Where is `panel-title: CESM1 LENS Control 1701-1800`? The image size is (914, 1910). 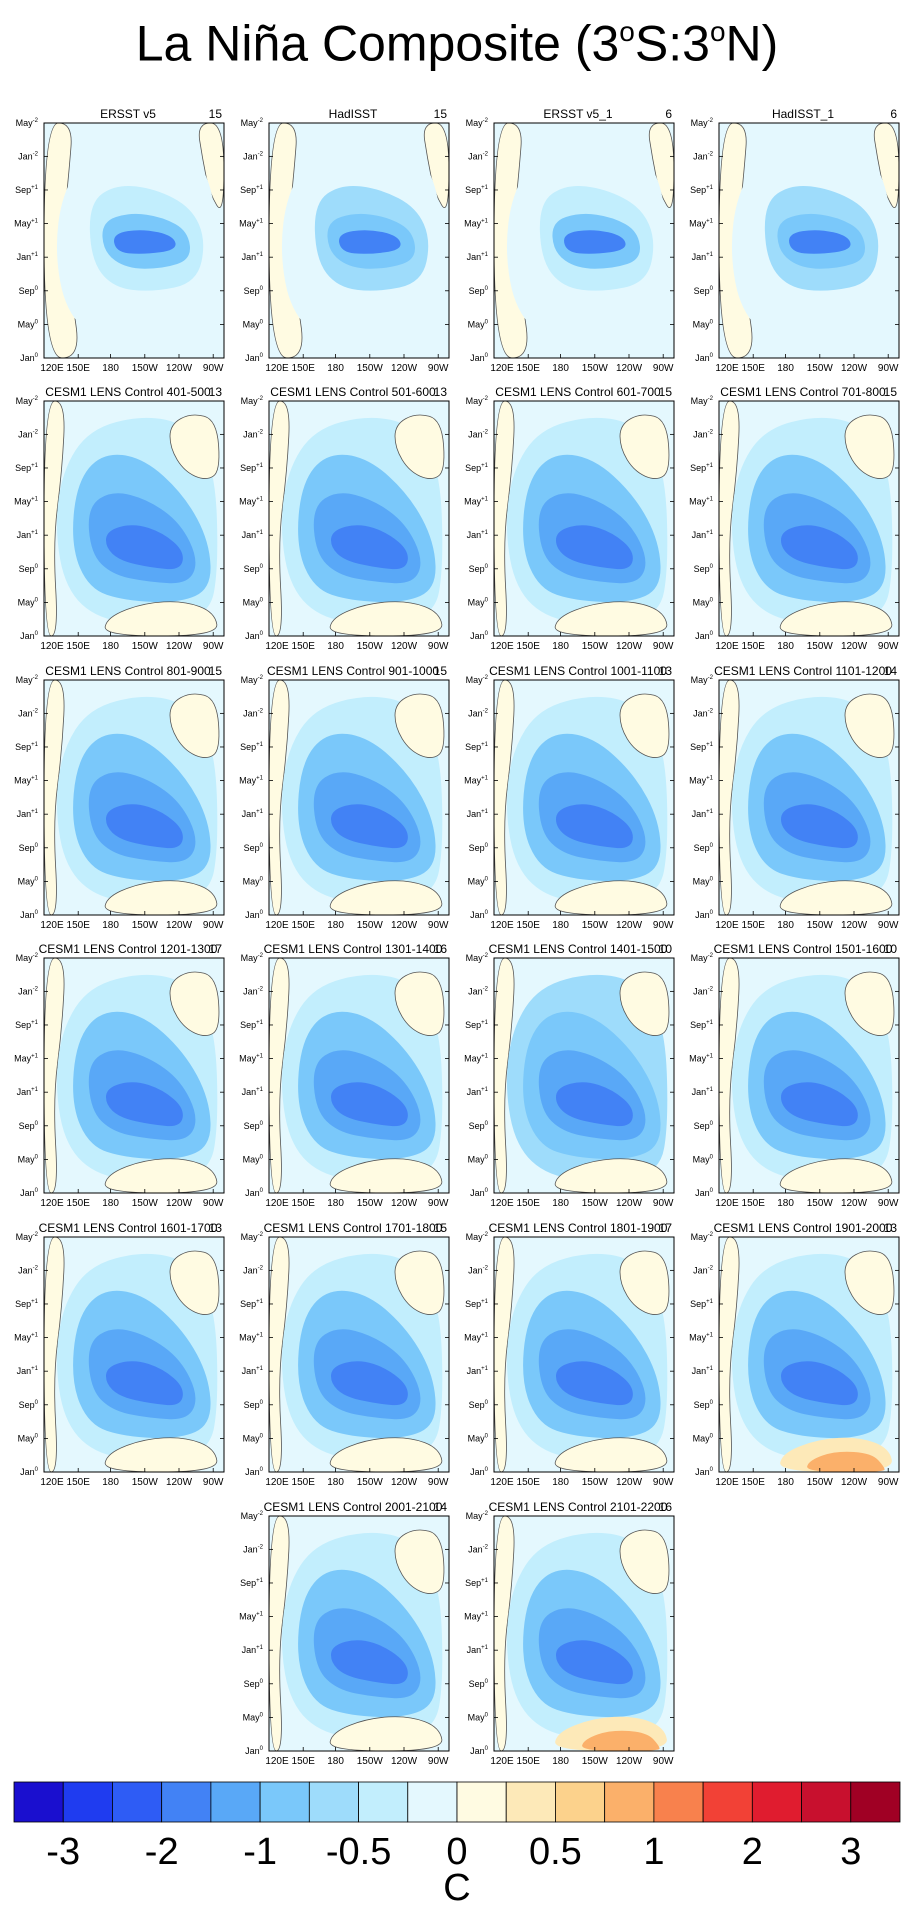 panel-title: CESM1 LENS Control 1701-1800 is located at coordinates (353, 1228).